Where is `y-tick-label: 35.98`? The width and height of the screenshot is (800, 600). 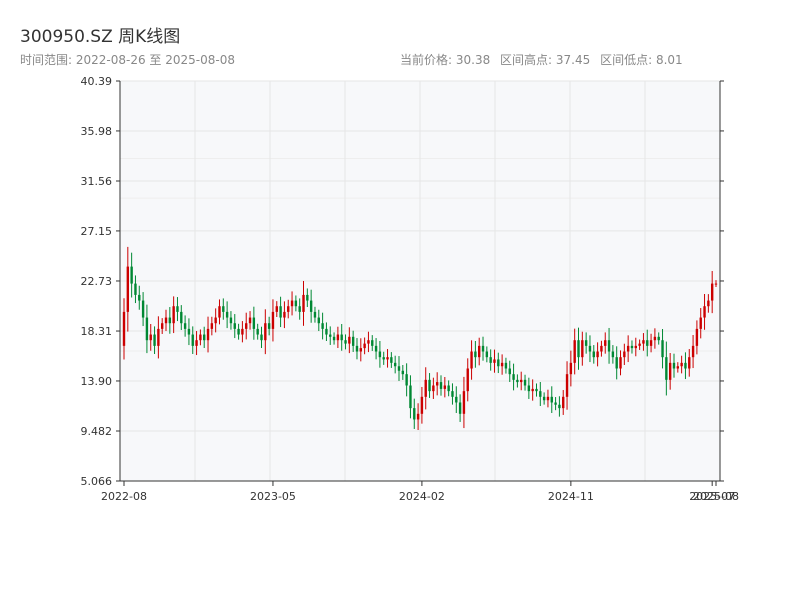 y-tick-label: 35.98 is located at coordinates (97, 131).